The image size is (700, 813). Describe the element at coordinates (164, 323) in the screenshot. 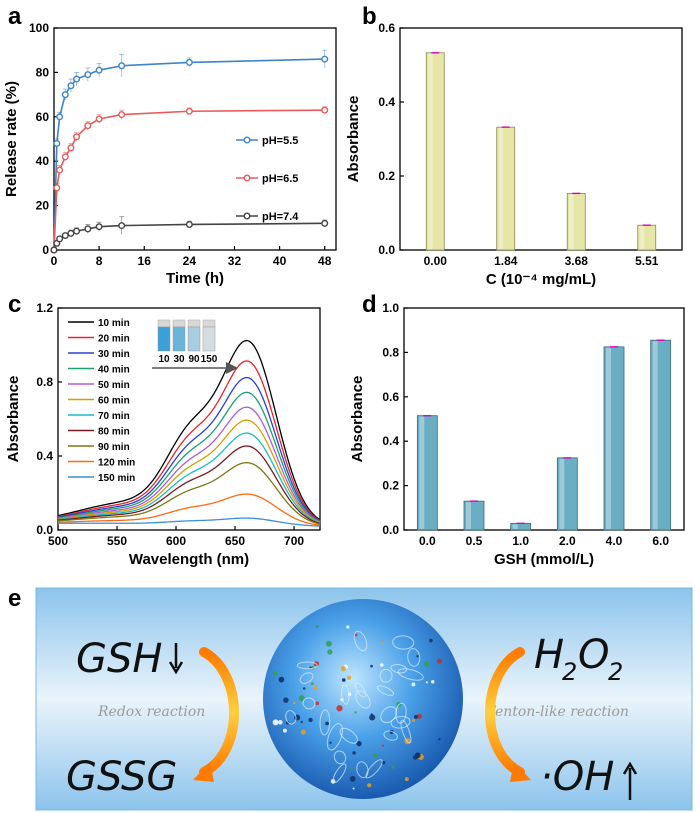

I see `vial-cap-icon` at that location.